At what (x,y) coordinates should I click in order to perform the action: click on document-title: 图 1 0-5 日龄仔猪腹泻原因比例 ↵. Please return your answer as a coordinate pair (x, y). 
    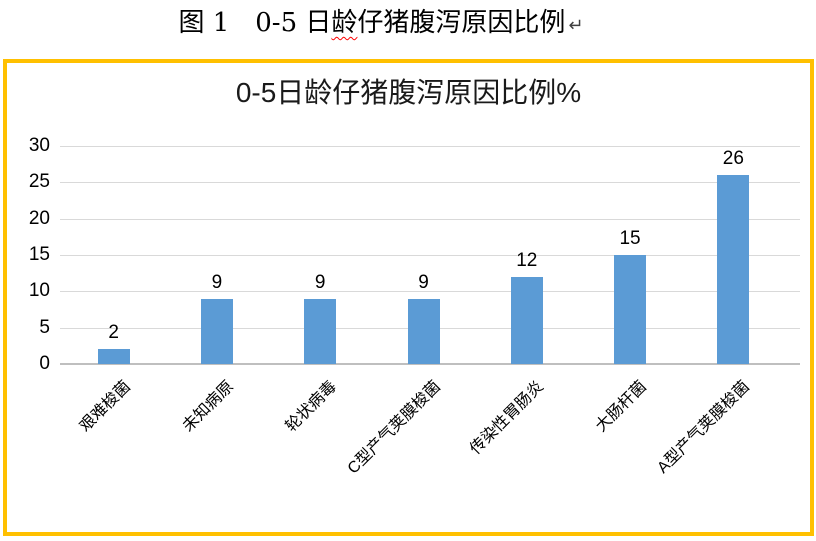
    Looking at the image, I should click on (381, 23).